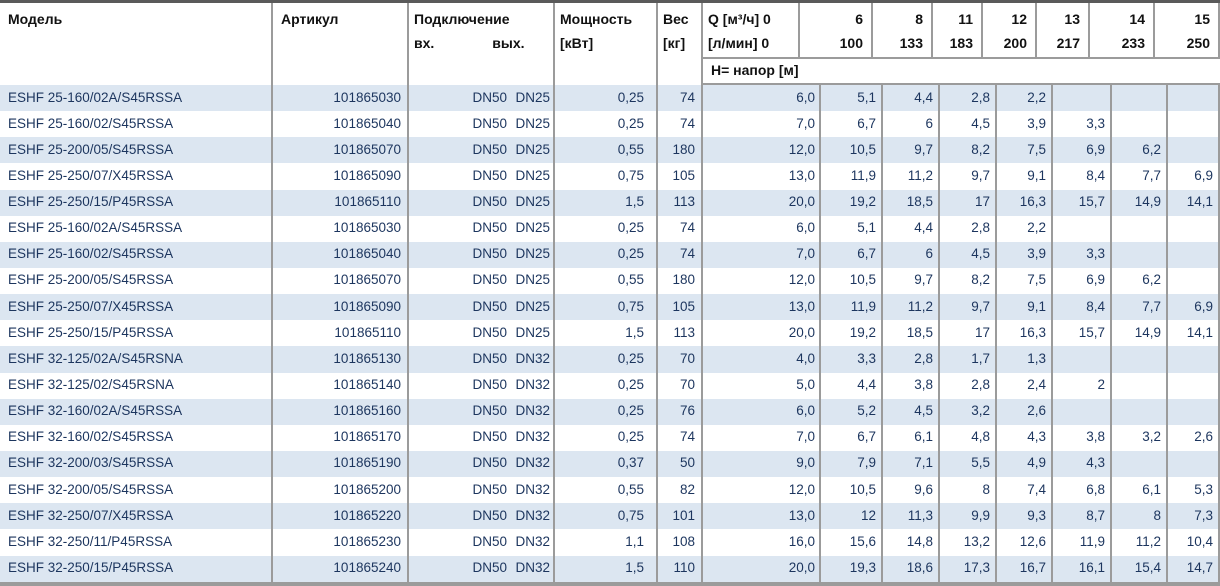  I want to click on head-value: 6,1, so click(1140, 490).